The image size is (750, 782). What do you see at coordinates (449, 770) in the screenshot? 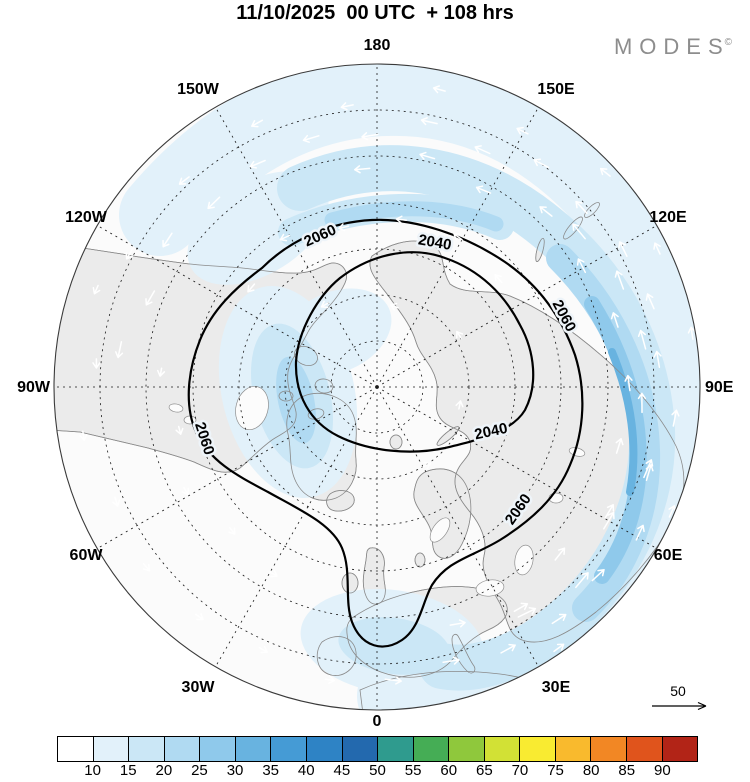
I see `colorbar-tick-label: 60` at bounding box center [449, 770].